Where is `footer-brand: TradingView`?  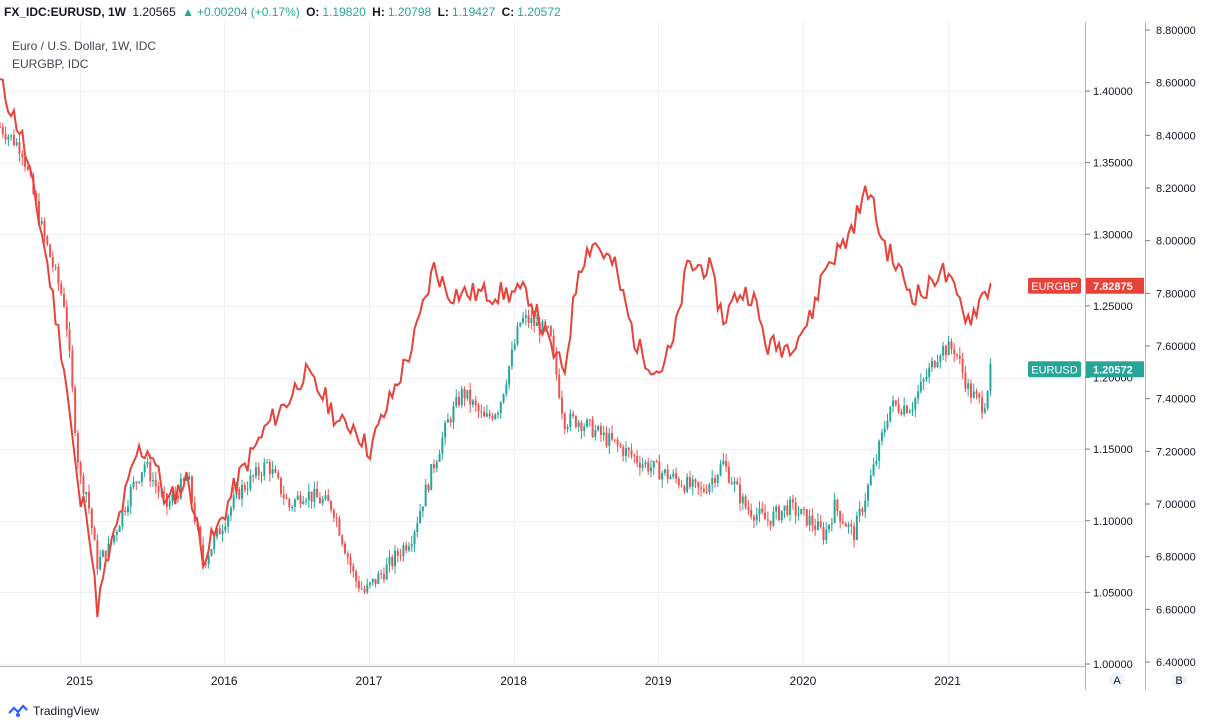
footer-brand: TradingView is located at coordinates (53, 711).